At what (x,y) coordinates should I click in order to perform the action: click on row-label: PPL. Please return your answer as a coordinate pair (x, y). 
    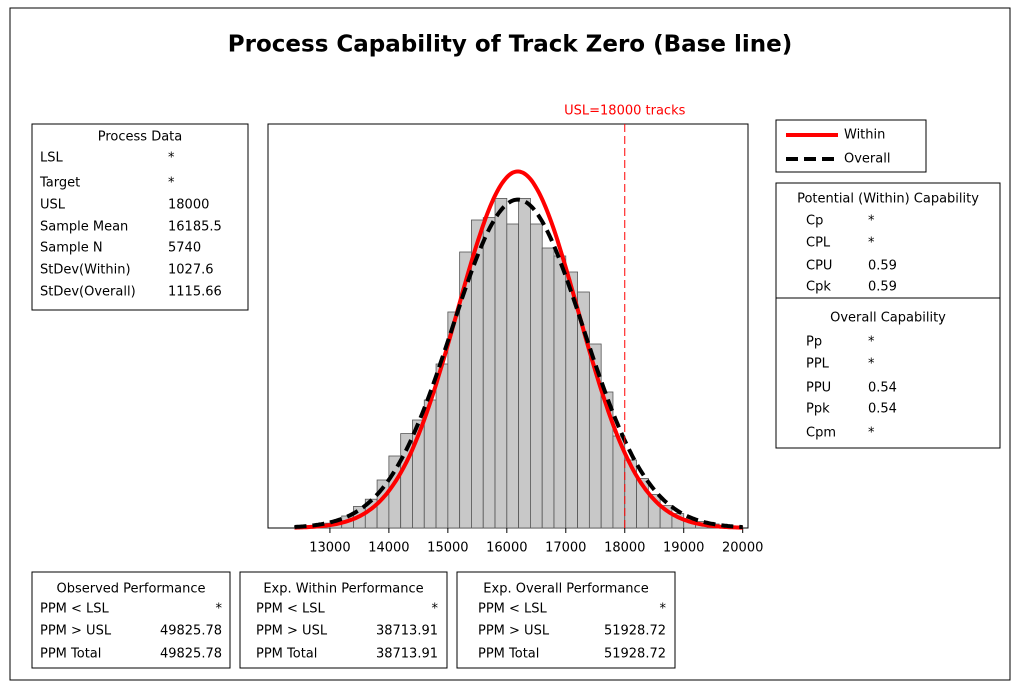
    Looking at the image, I should click on (818, 364).